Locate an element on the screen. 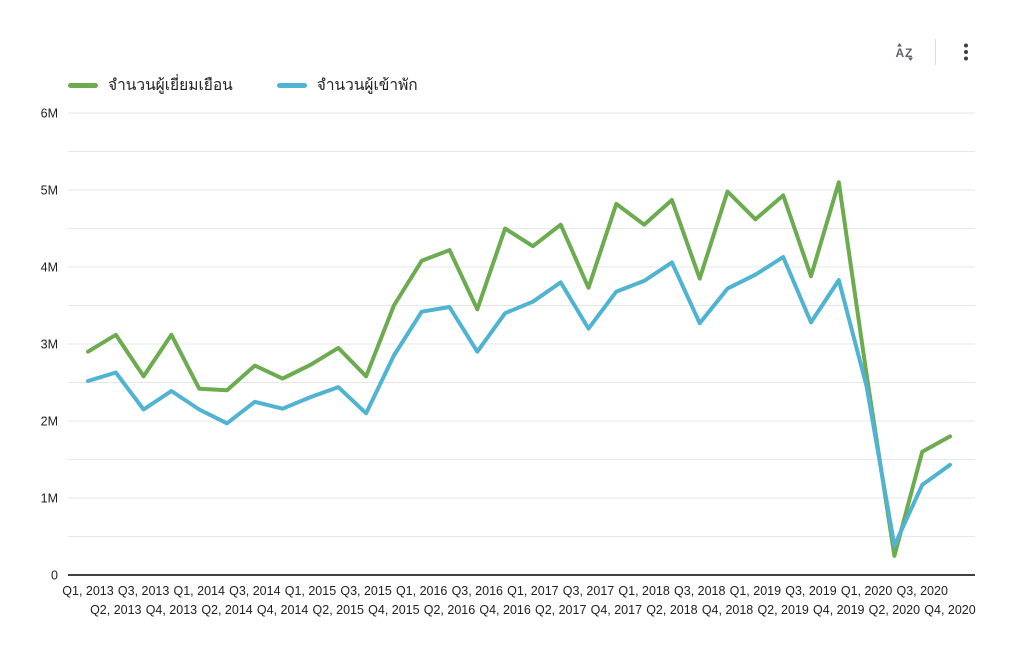  x-axis-tick-label: Q2, 2019 is located at coordinates (782, 610).